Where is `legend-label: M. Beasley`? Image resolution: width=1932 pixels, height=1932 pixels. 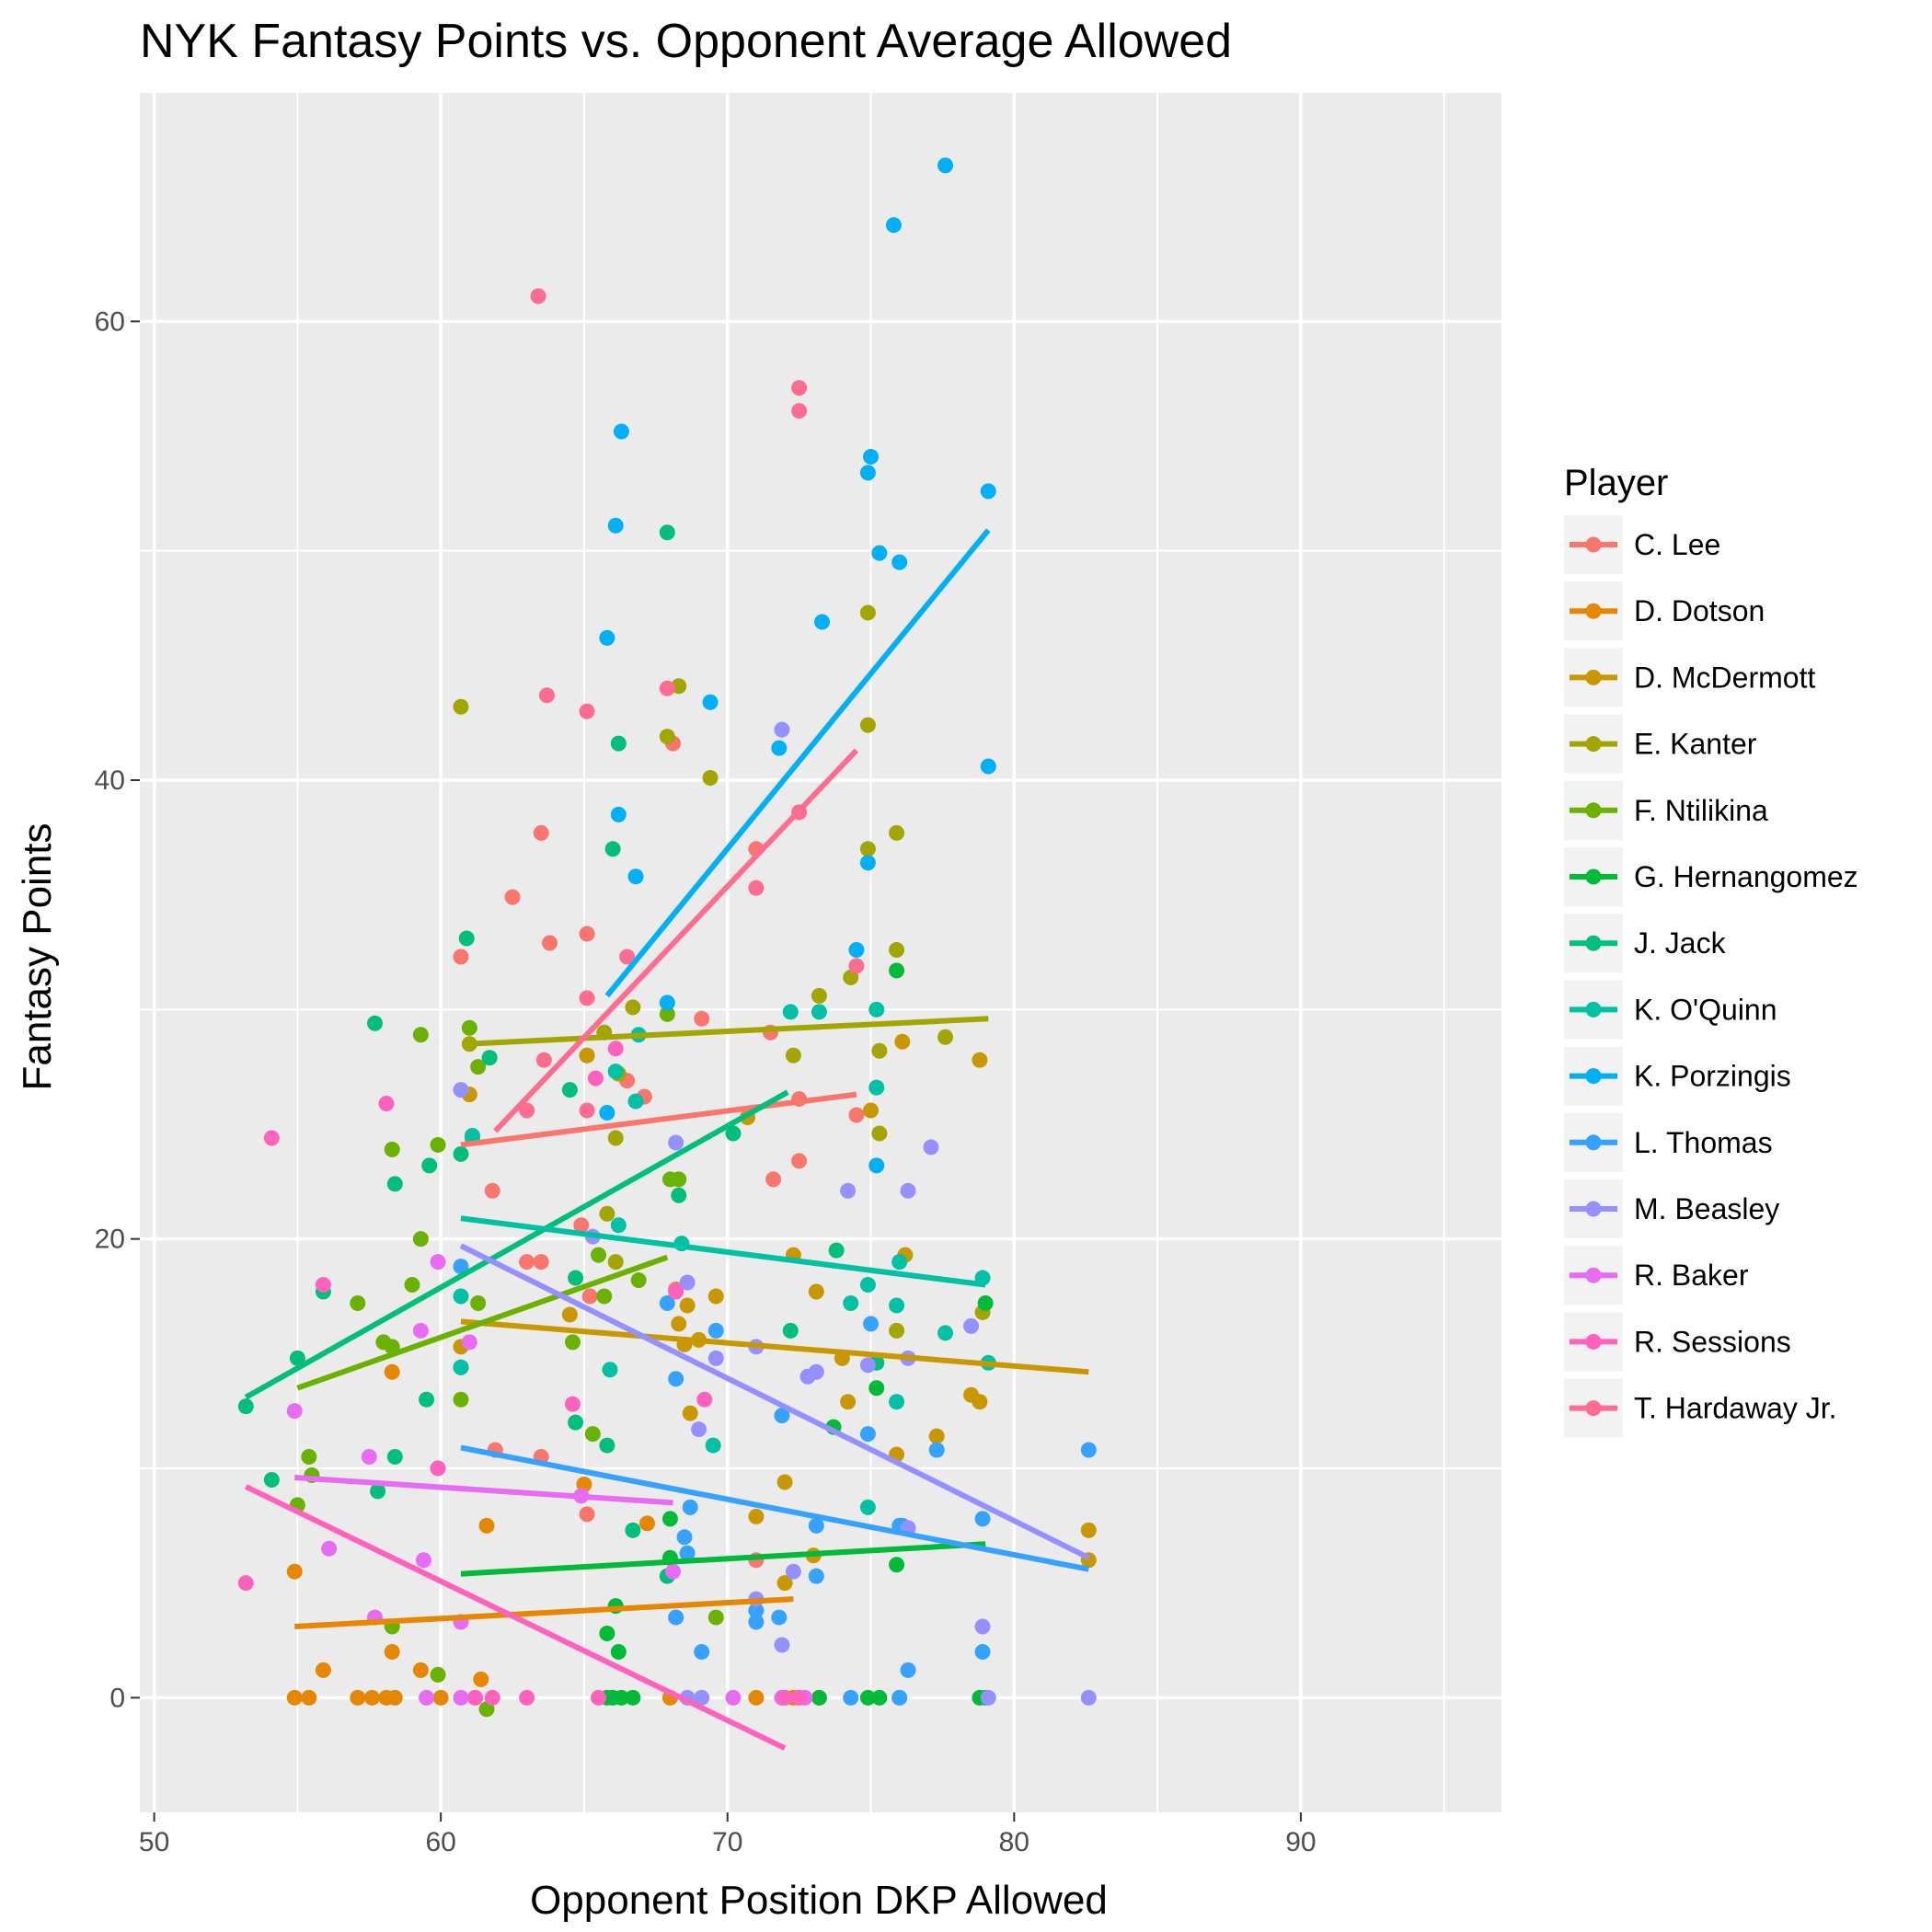 legend-label: M. Beasley is located at coordinates (1706, 1208).